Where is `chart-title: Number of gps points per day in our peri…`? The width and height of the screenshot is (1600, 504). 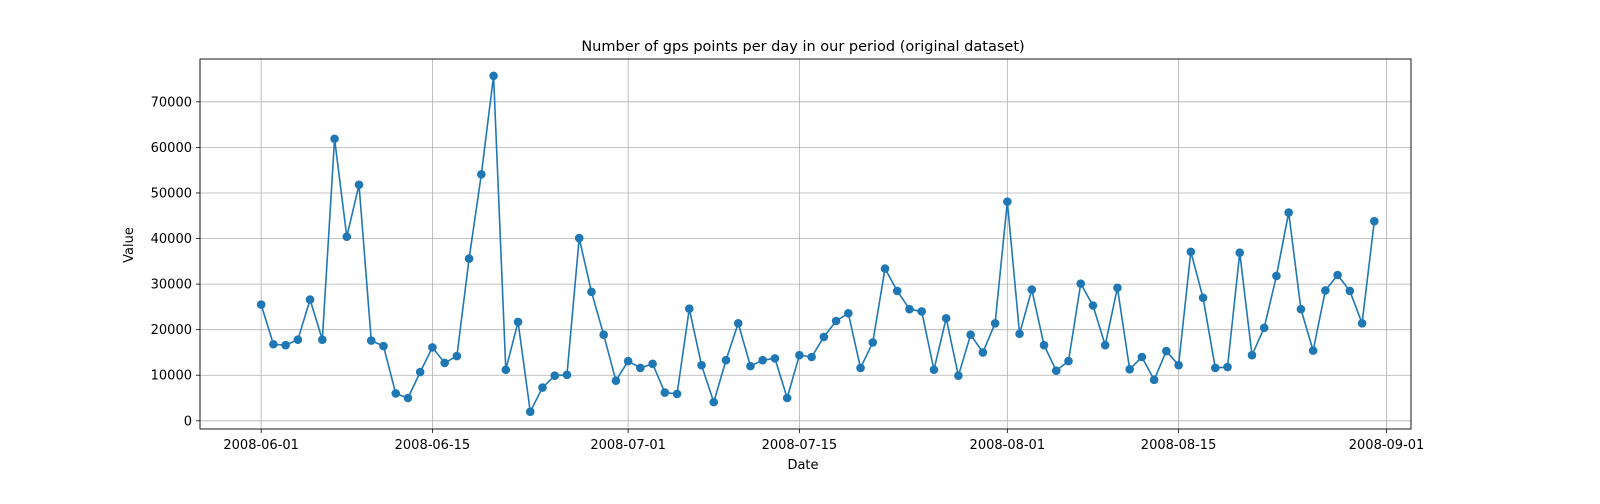
chart-title: Number of gps points per day in our peri… is located at coordinates (802, 47).